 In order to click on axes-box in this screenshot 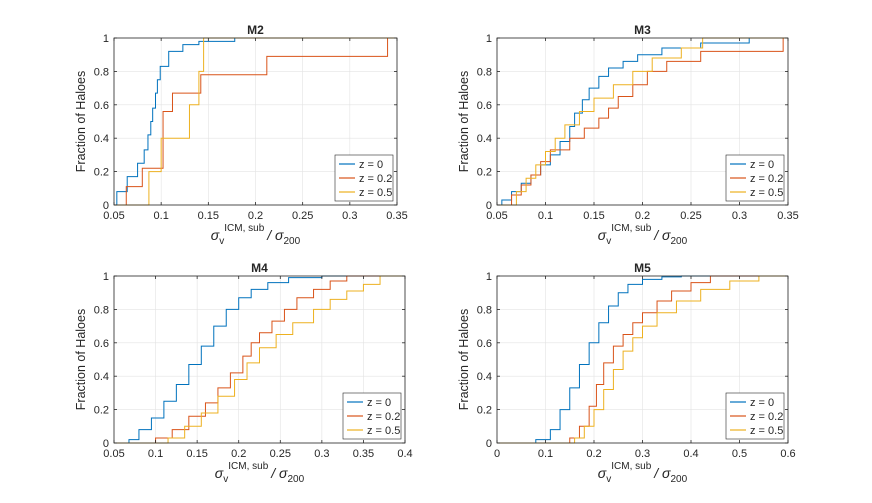, I will do `click(259, 359)`.